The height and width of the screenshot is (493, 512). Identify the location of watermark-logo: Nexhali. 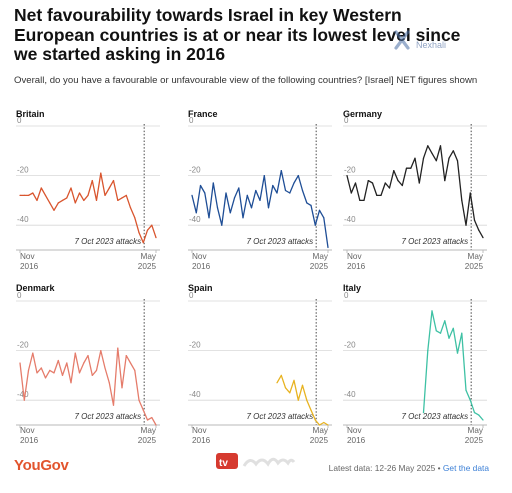
(420, 40).